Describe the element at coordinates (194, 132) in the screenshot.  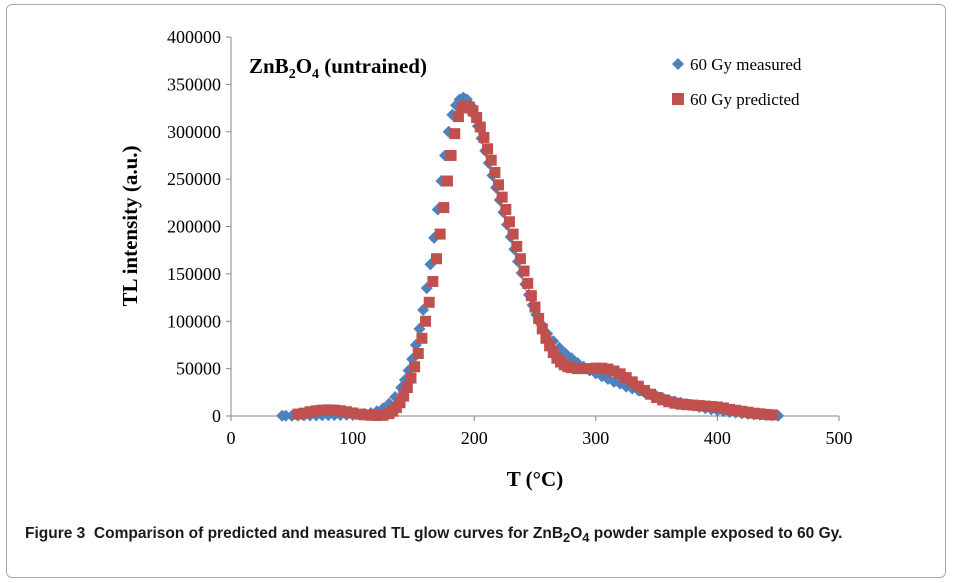
I see `y-tick-label: 300000` at that location.